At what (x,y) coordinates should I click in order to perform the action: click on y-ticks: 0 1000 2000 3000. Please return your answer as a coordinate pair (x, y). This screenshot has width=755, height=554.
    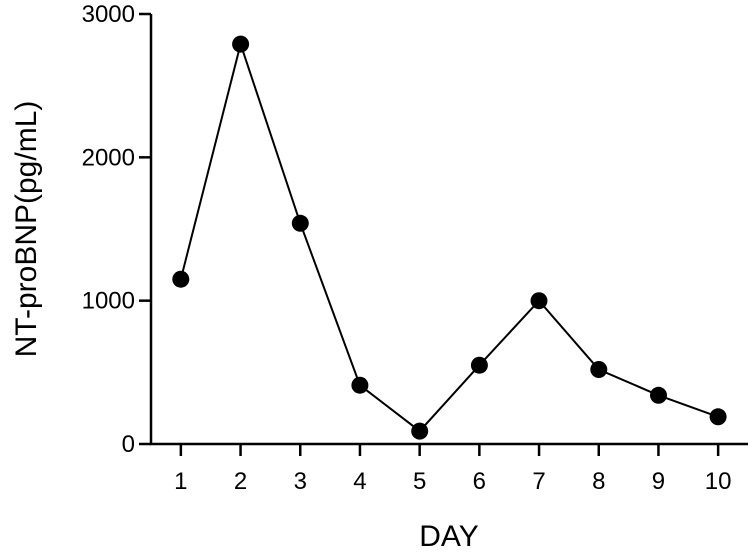
    Looking at the image, I should click on (116, 229).